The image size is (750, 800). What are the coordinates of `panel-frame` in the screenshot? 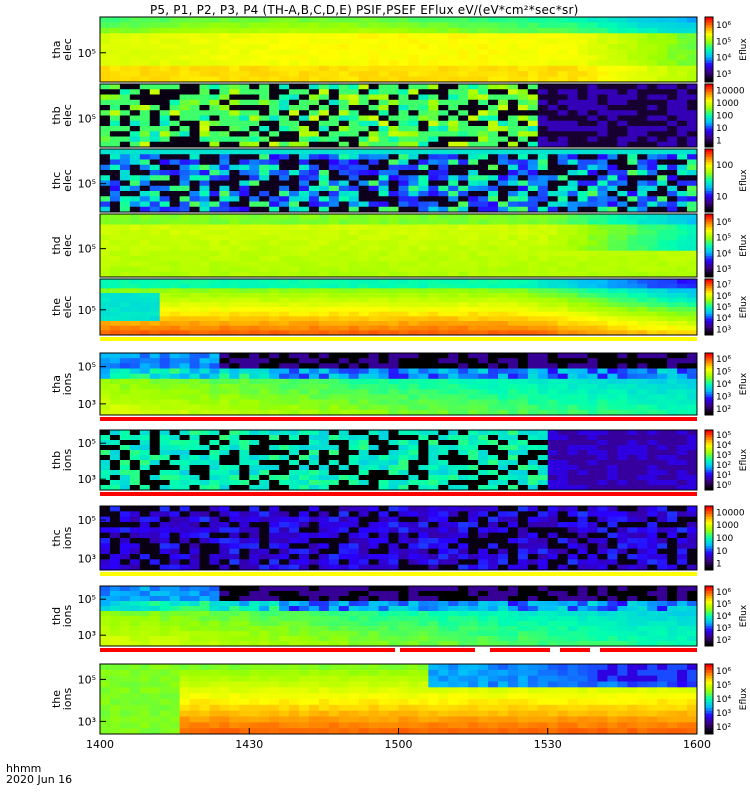 It's located at (398, 115).